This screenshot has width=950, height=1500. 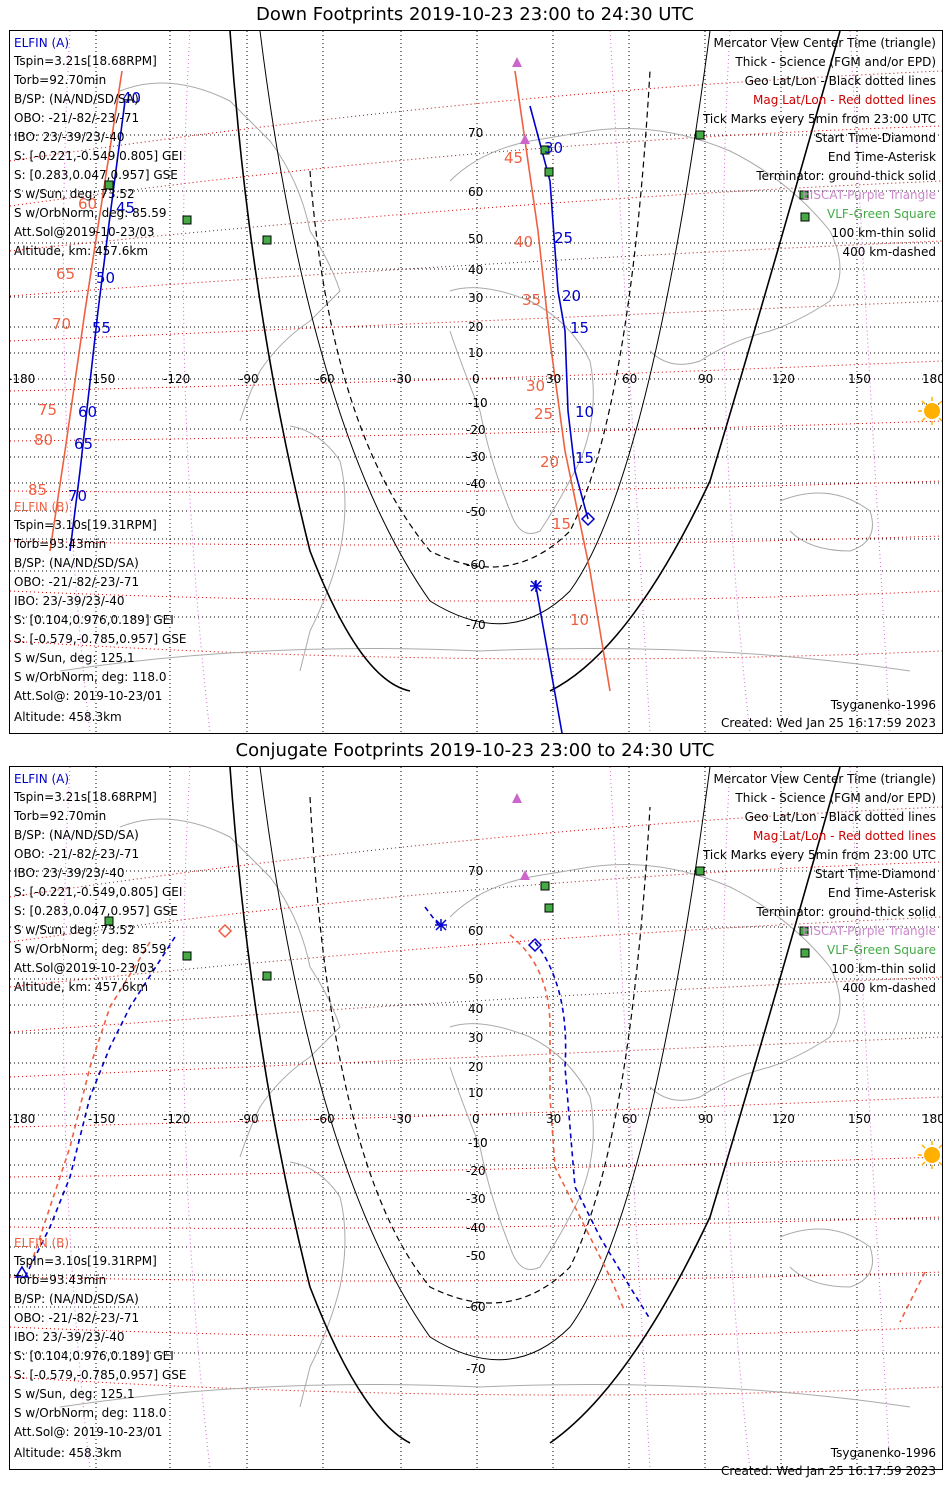 What do you see at coordinates (882, 893) in the screenshot?
I see `svg-text: End Time-Asterisk` at bounding box center [882, 893].